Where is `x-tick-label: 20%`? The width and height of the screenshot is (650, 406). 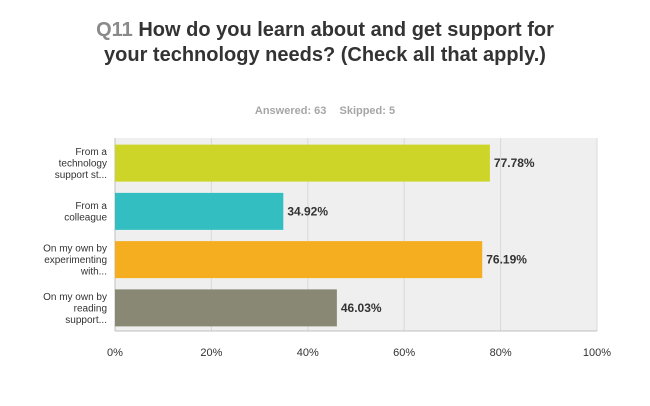
x-tick-label: 20% is located at coordinates (211, 353).